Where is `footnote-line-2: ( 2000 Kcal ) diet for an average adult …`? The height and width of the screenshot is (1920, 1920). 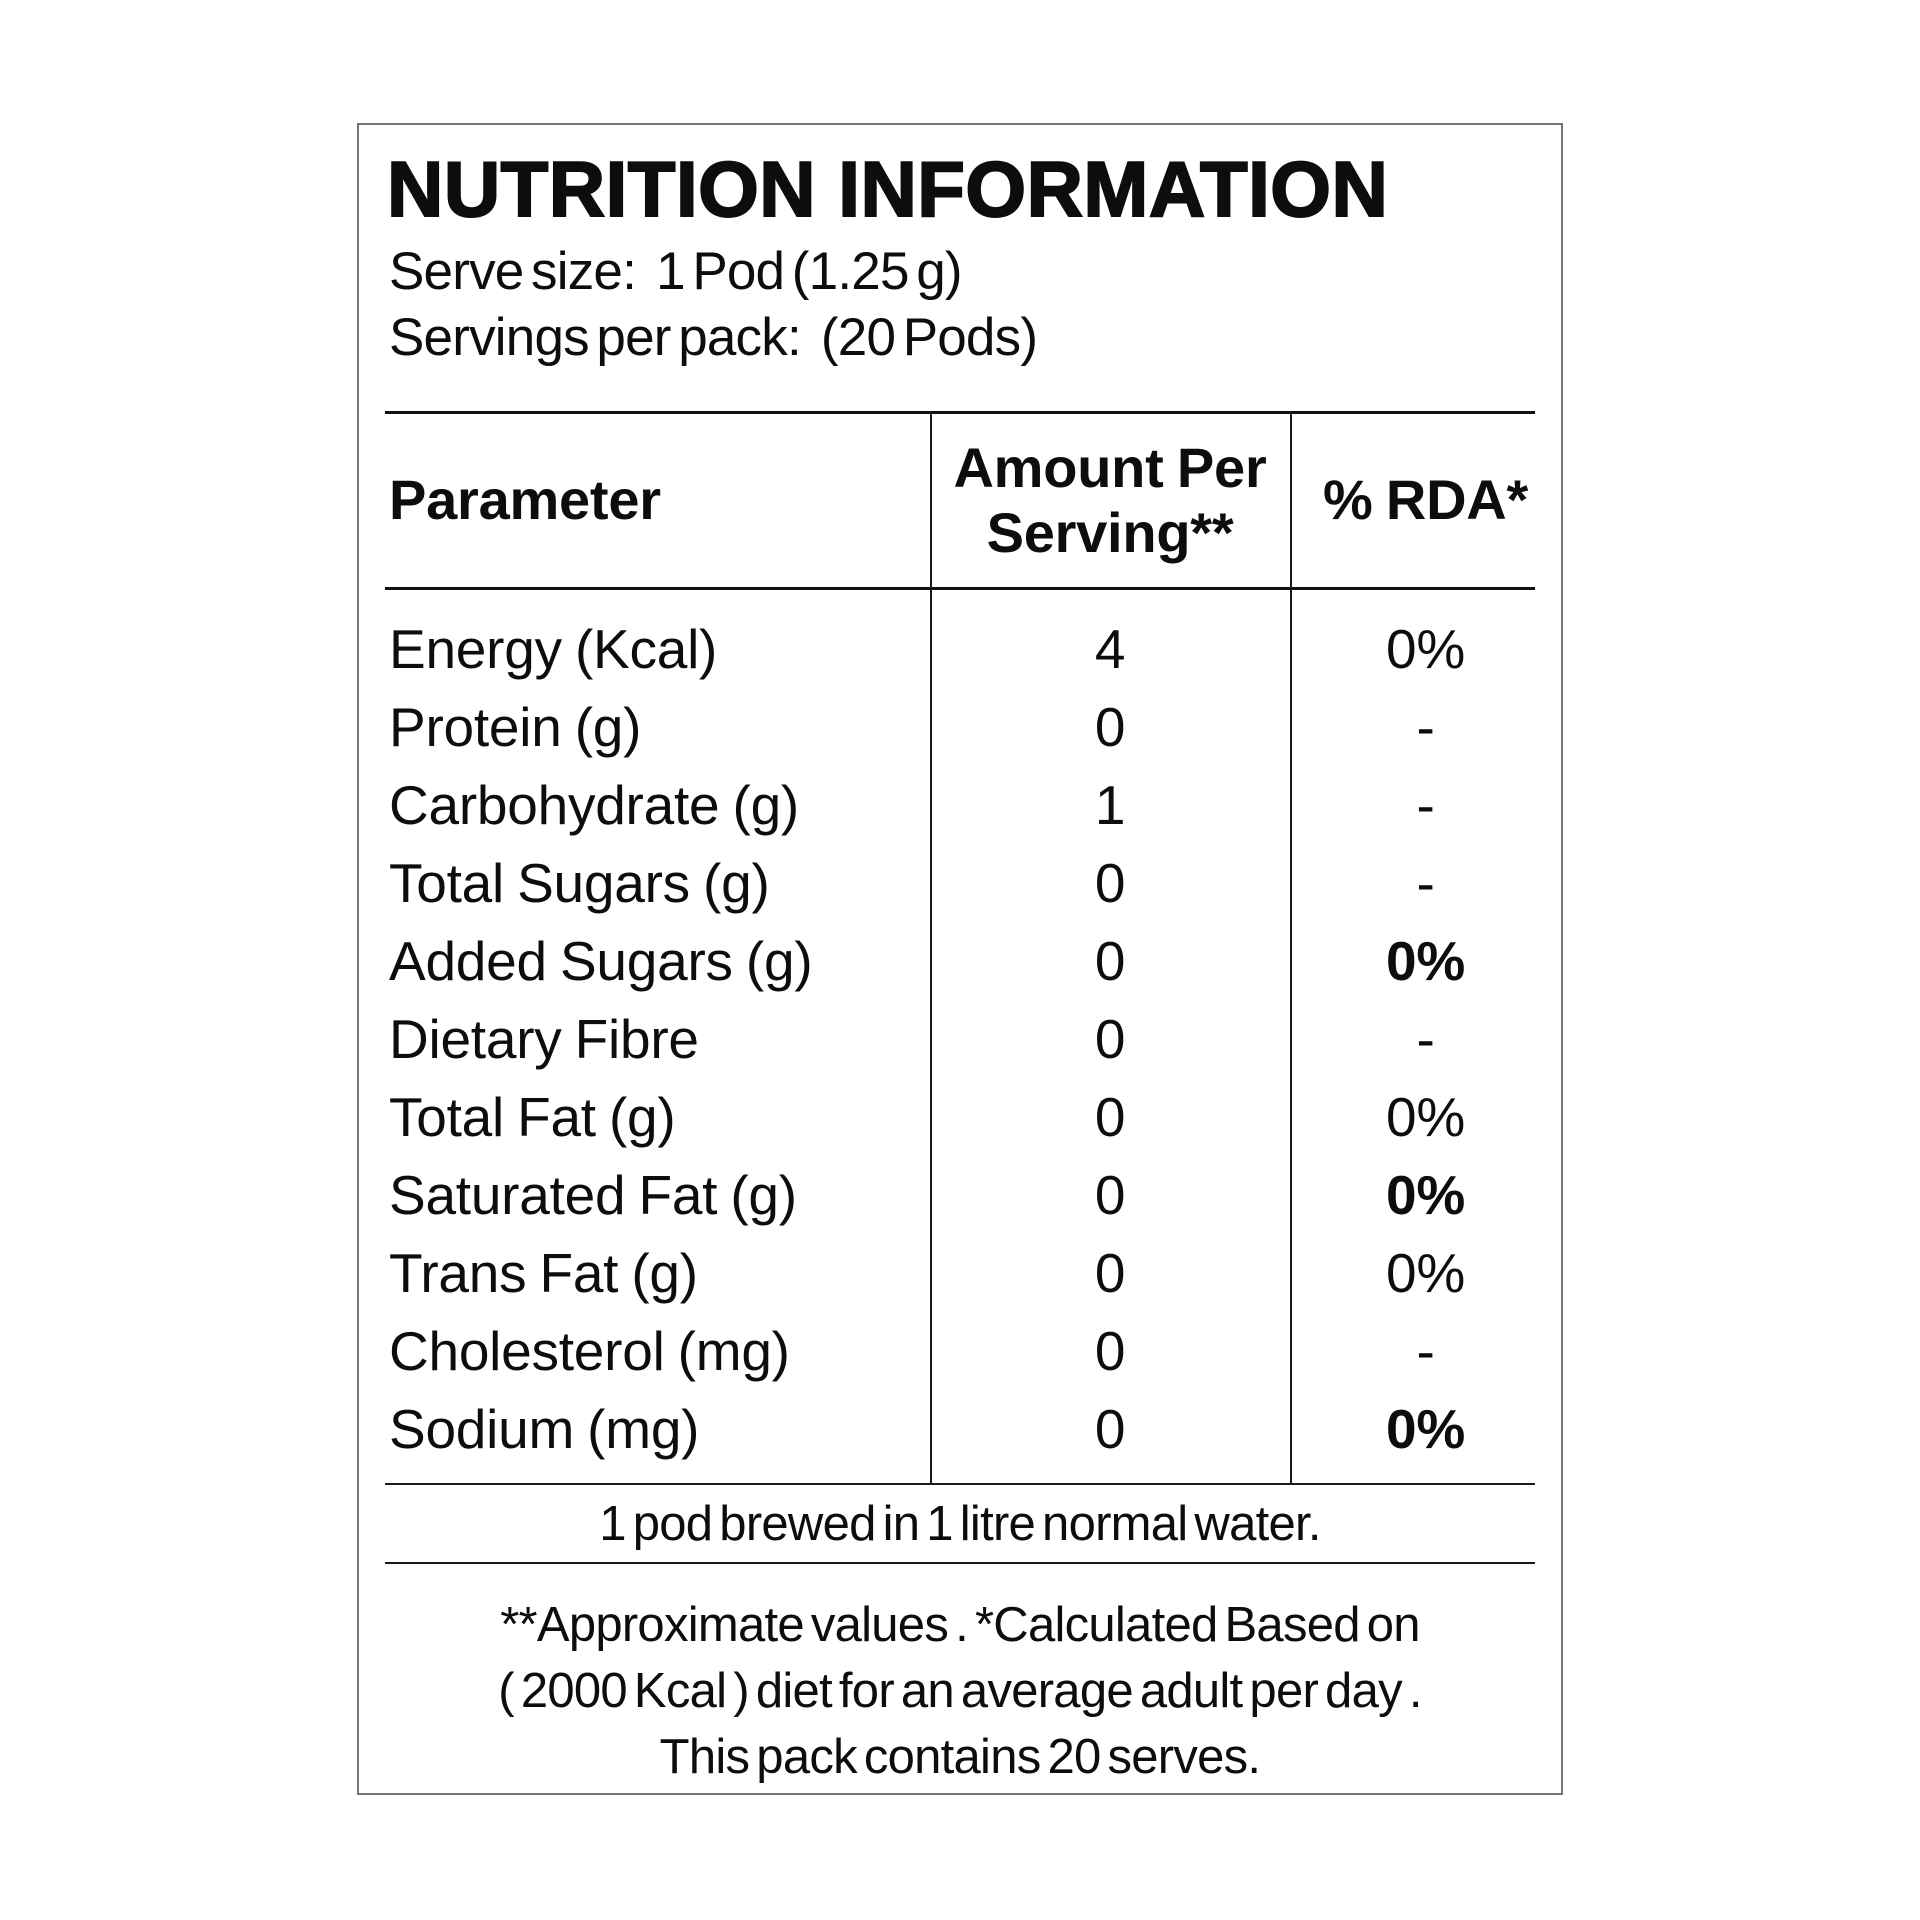 footnote-line-2: ( 2000 Kcal ) diet for an average adult … is located at coordinates (960, 1691).